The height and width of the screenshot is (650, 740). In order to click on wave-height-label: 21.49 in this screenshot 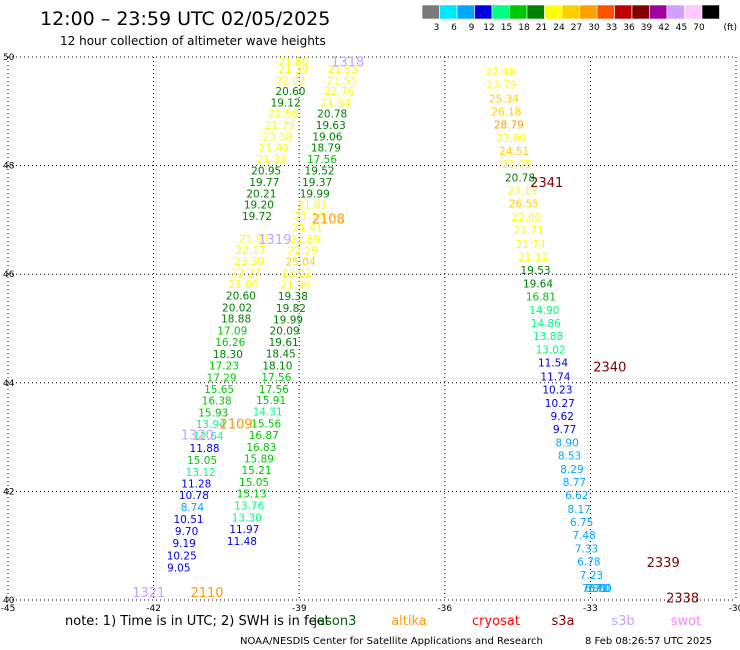, I will do `click(274, 149)`.